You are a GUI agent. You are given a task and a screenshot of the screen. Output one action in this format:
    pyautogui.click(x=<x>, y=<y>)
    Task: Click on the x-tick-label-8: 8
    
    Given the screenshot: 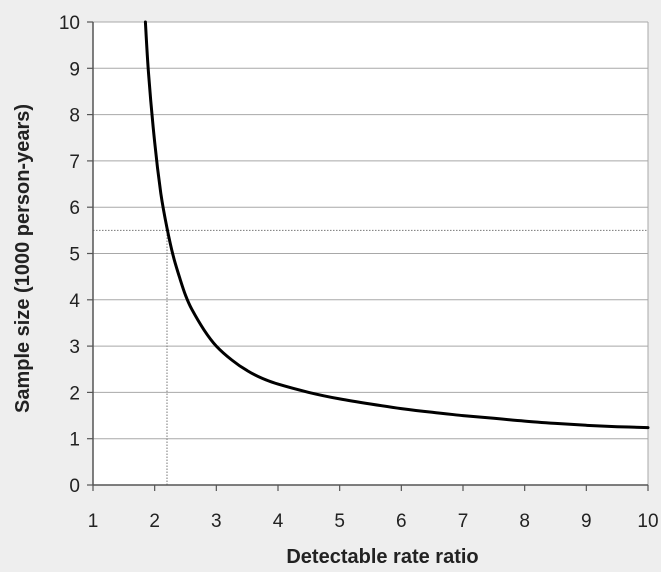 What is the action you would take?
    pyautogui.click(x=524, y=521)
    